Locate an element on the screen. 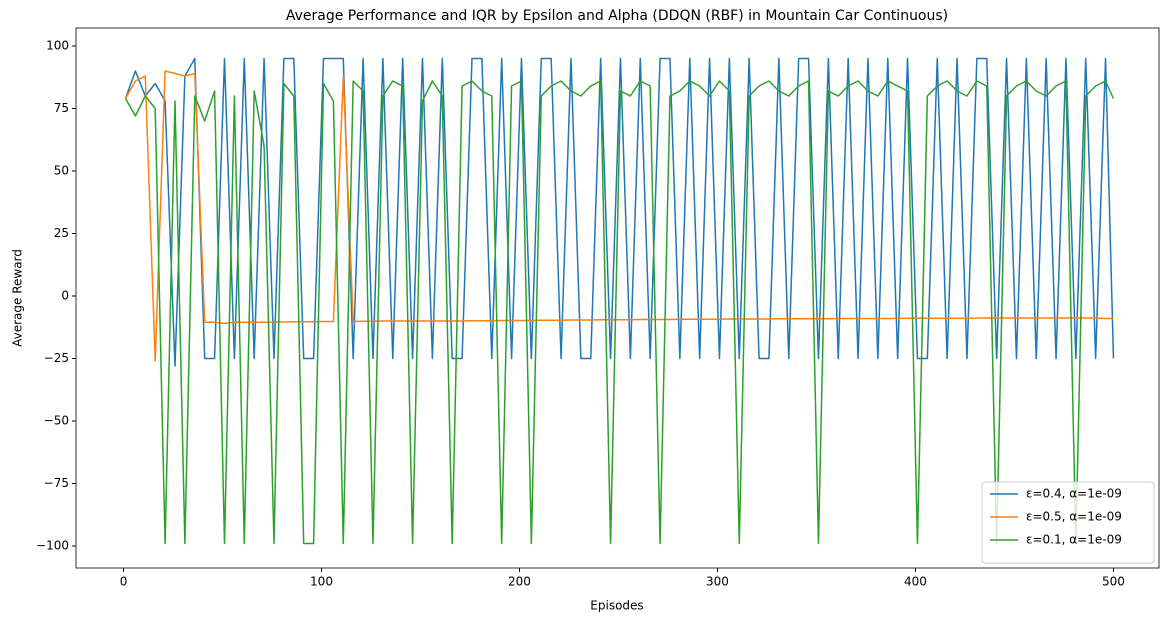 This screenshot has width=1172, height=624. y-tick-label: 75 is located at coordinates (61, 108).